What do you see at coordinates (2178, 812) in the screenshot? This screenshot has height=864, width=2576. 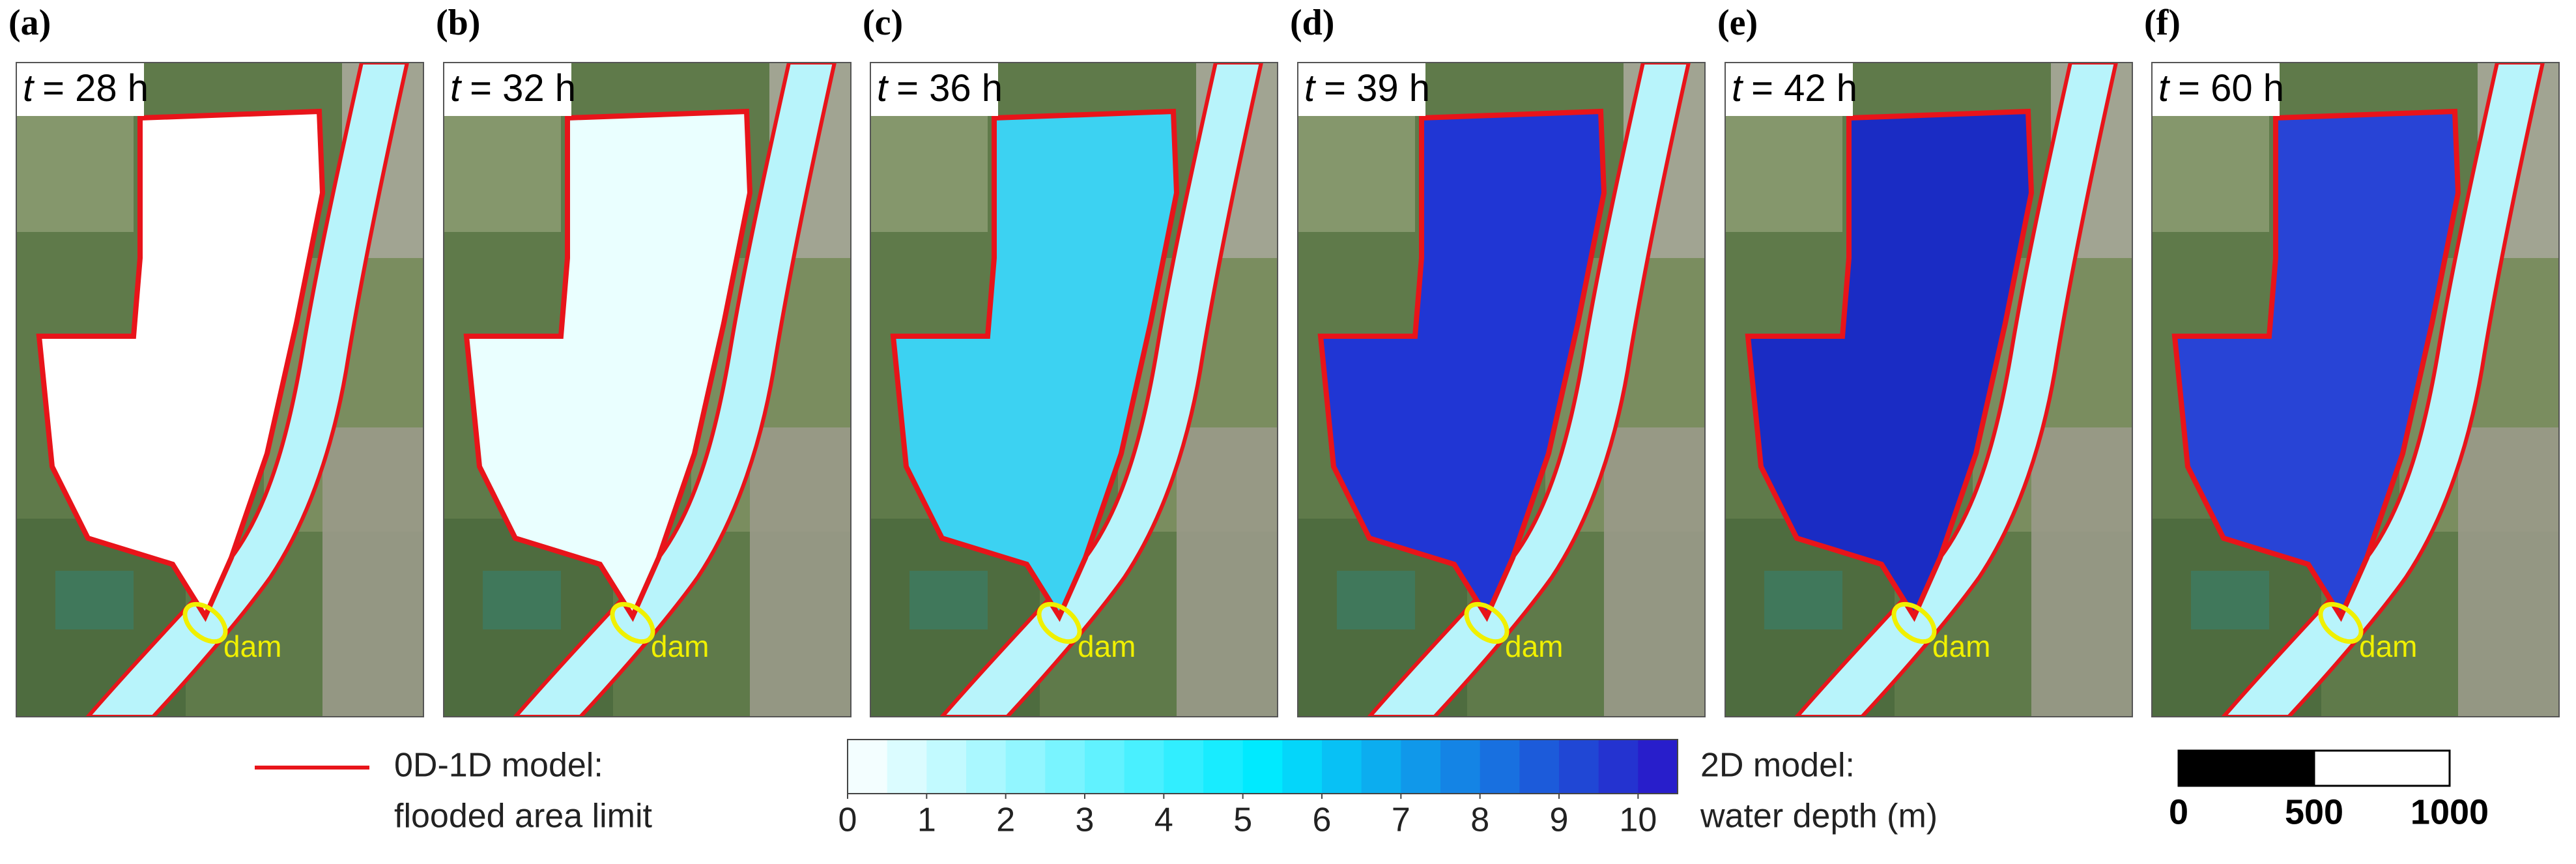 I see `scale-bar-label: 0` at bounding box center [2178, 812].